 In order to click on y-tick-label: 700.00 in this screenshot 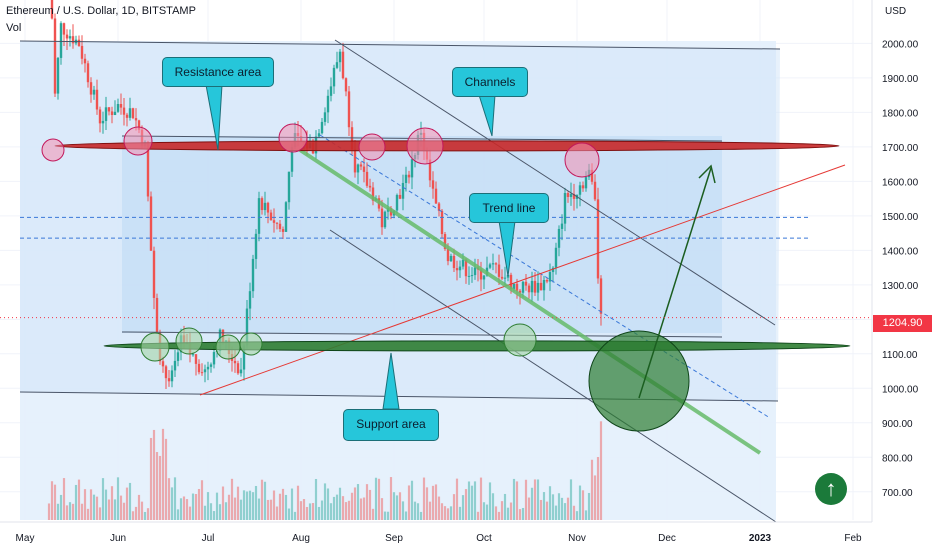, I will do `click(897, 493)`.